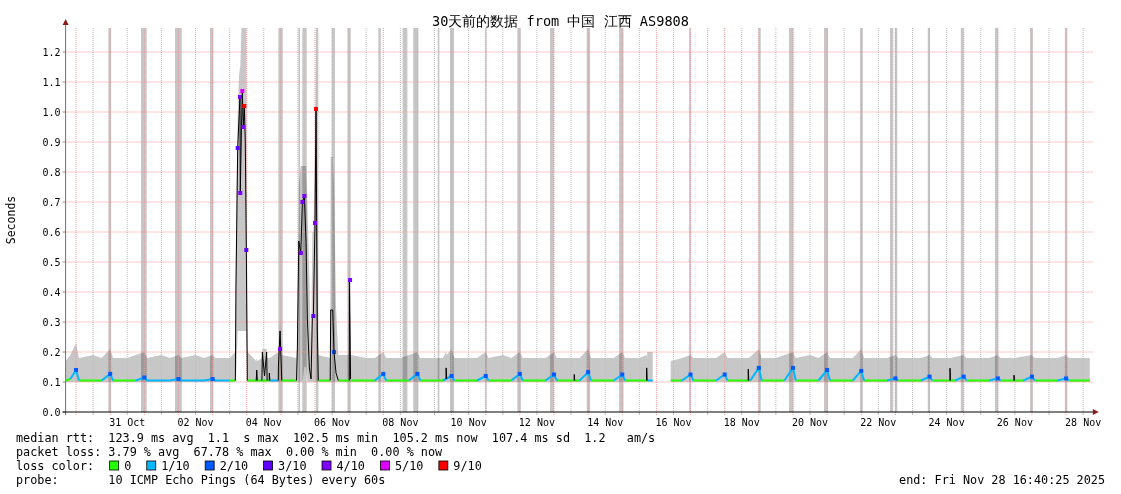  I want to click on legend-item: 0, so click(120, 466).